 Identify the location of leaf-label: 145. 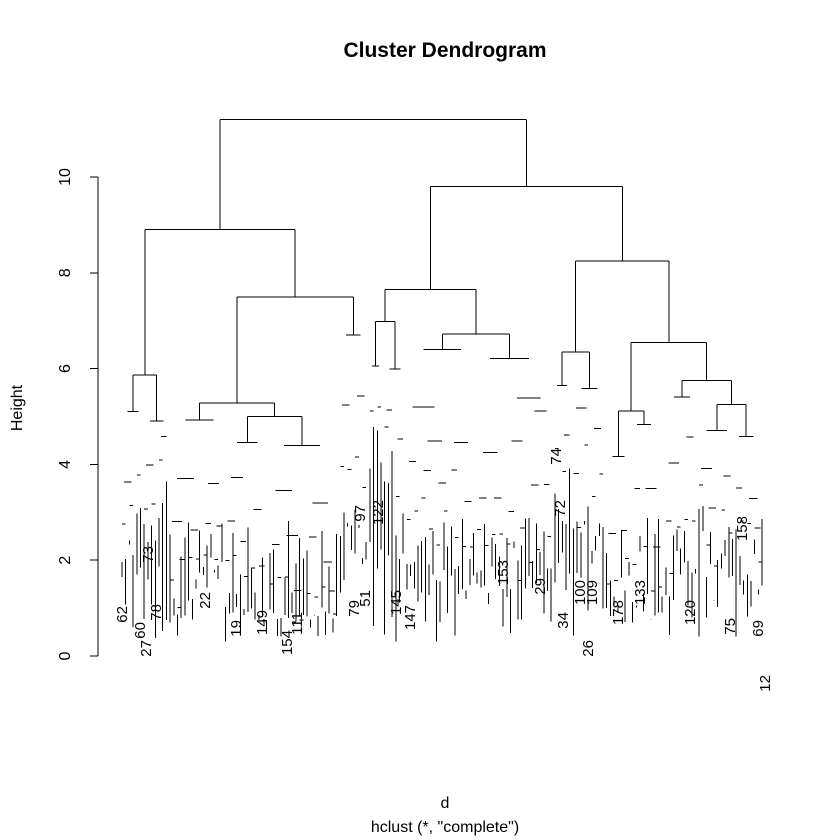
(396, 602).